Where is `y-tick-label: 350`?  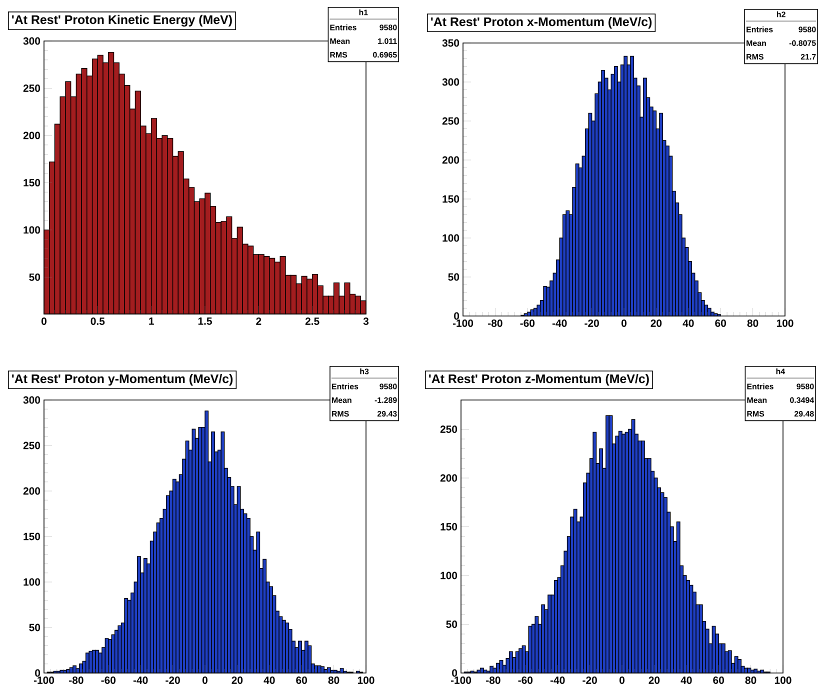
y-tick-label: 350 is located at coordinates (451, 43).